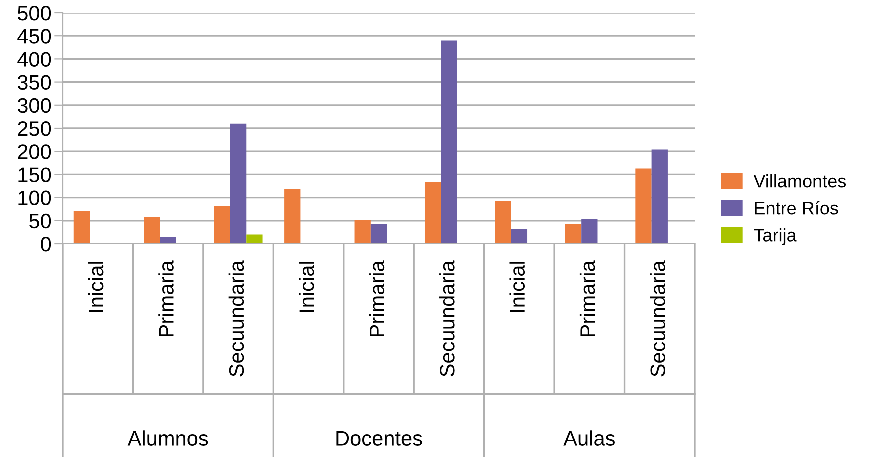 This screenshot has width=870, height=466. Describe the element at coordinates (46, 244) in the screenshot. I see `y-tick-label: 0` at that location.